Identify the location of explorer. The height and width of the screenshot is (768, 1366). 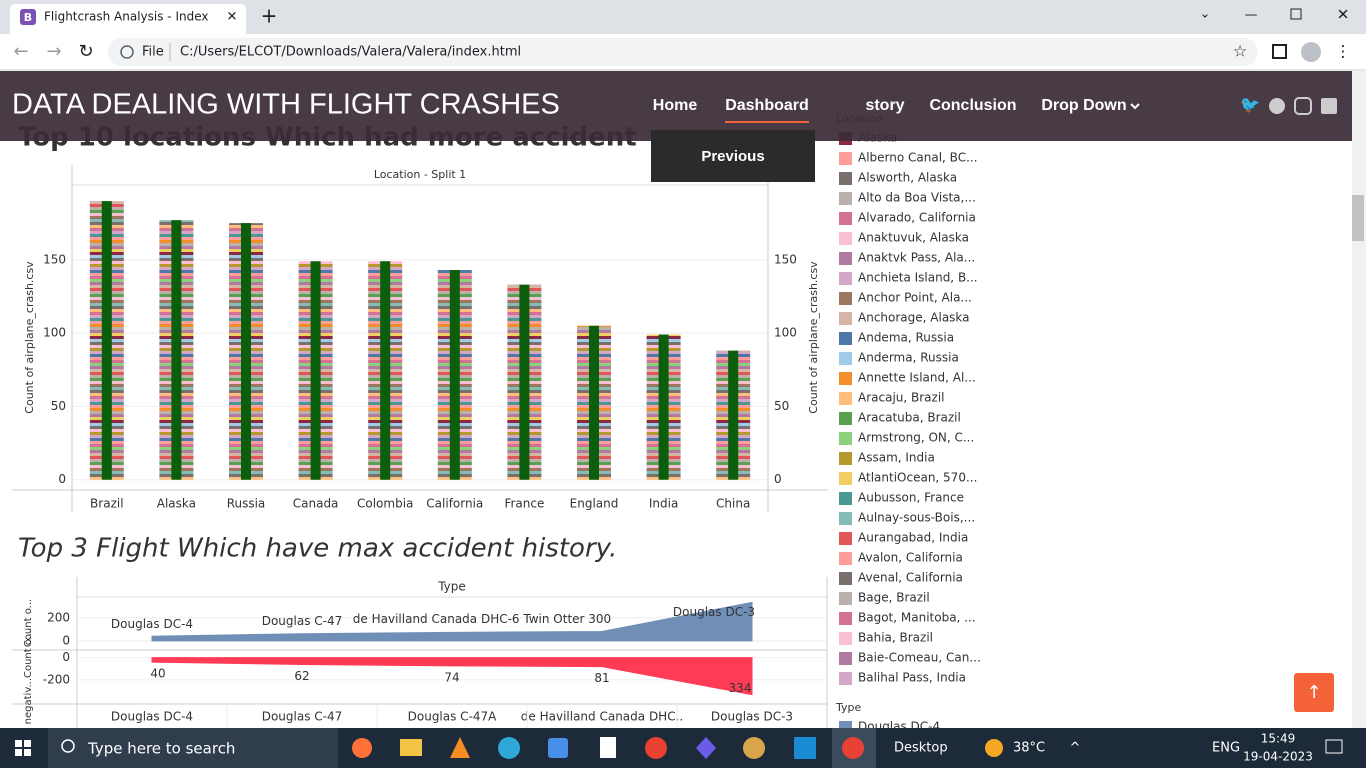
(411, 747).